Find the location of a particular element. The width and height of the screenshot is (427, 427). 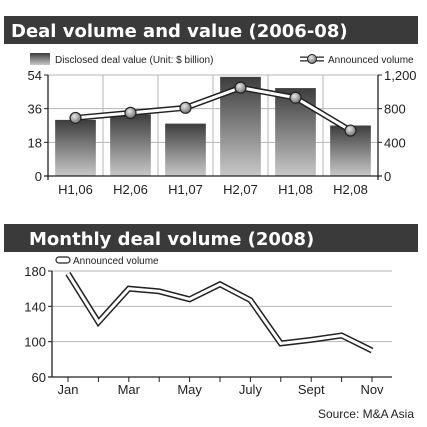

chart2-x-tick-label: July is located at coordinates (251, 389).